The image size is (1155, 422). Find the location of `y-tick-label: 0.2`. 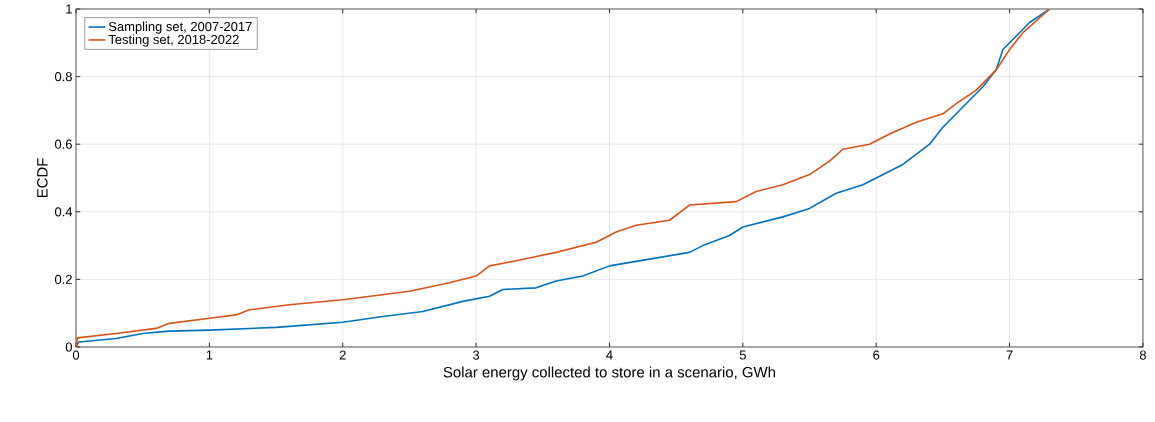

y-tick-label: 0.2 is located at coordinates (63, 279).